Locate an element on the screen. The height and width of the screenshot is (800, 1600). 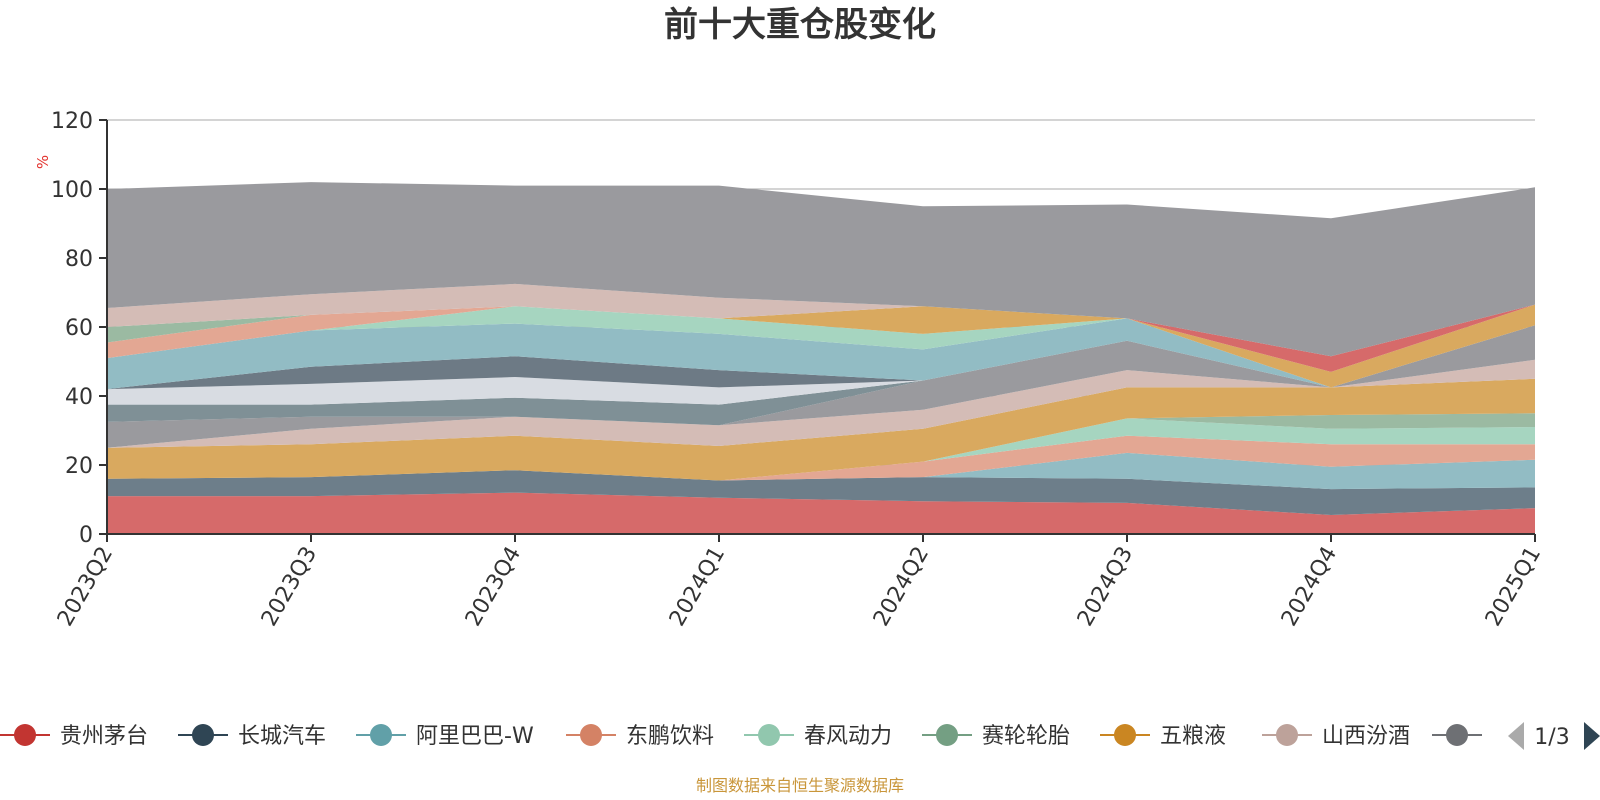
y-axis-unit: % is located at coordinates (43, 162).